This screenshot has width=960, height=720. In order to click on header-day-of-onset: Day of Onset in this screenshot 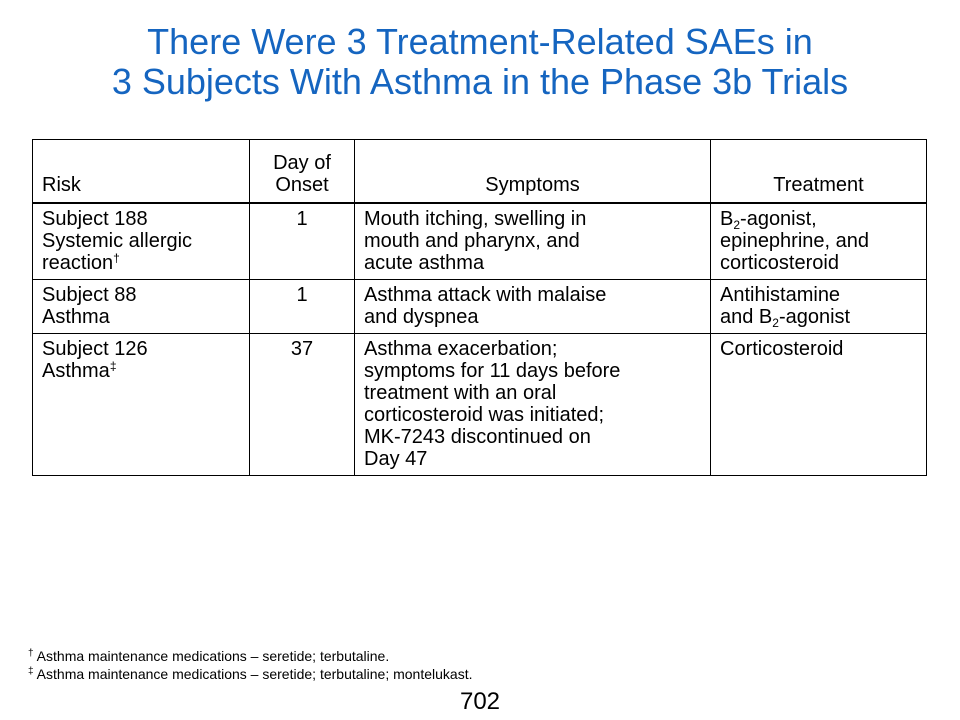, I will do `click(302, 171)`.